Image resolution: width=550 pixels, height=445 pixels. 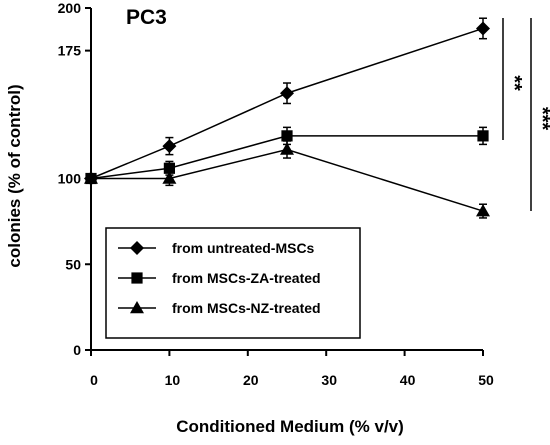 I want to click on y-axis-label: colonies (% of control), so click(x=14, y=175).